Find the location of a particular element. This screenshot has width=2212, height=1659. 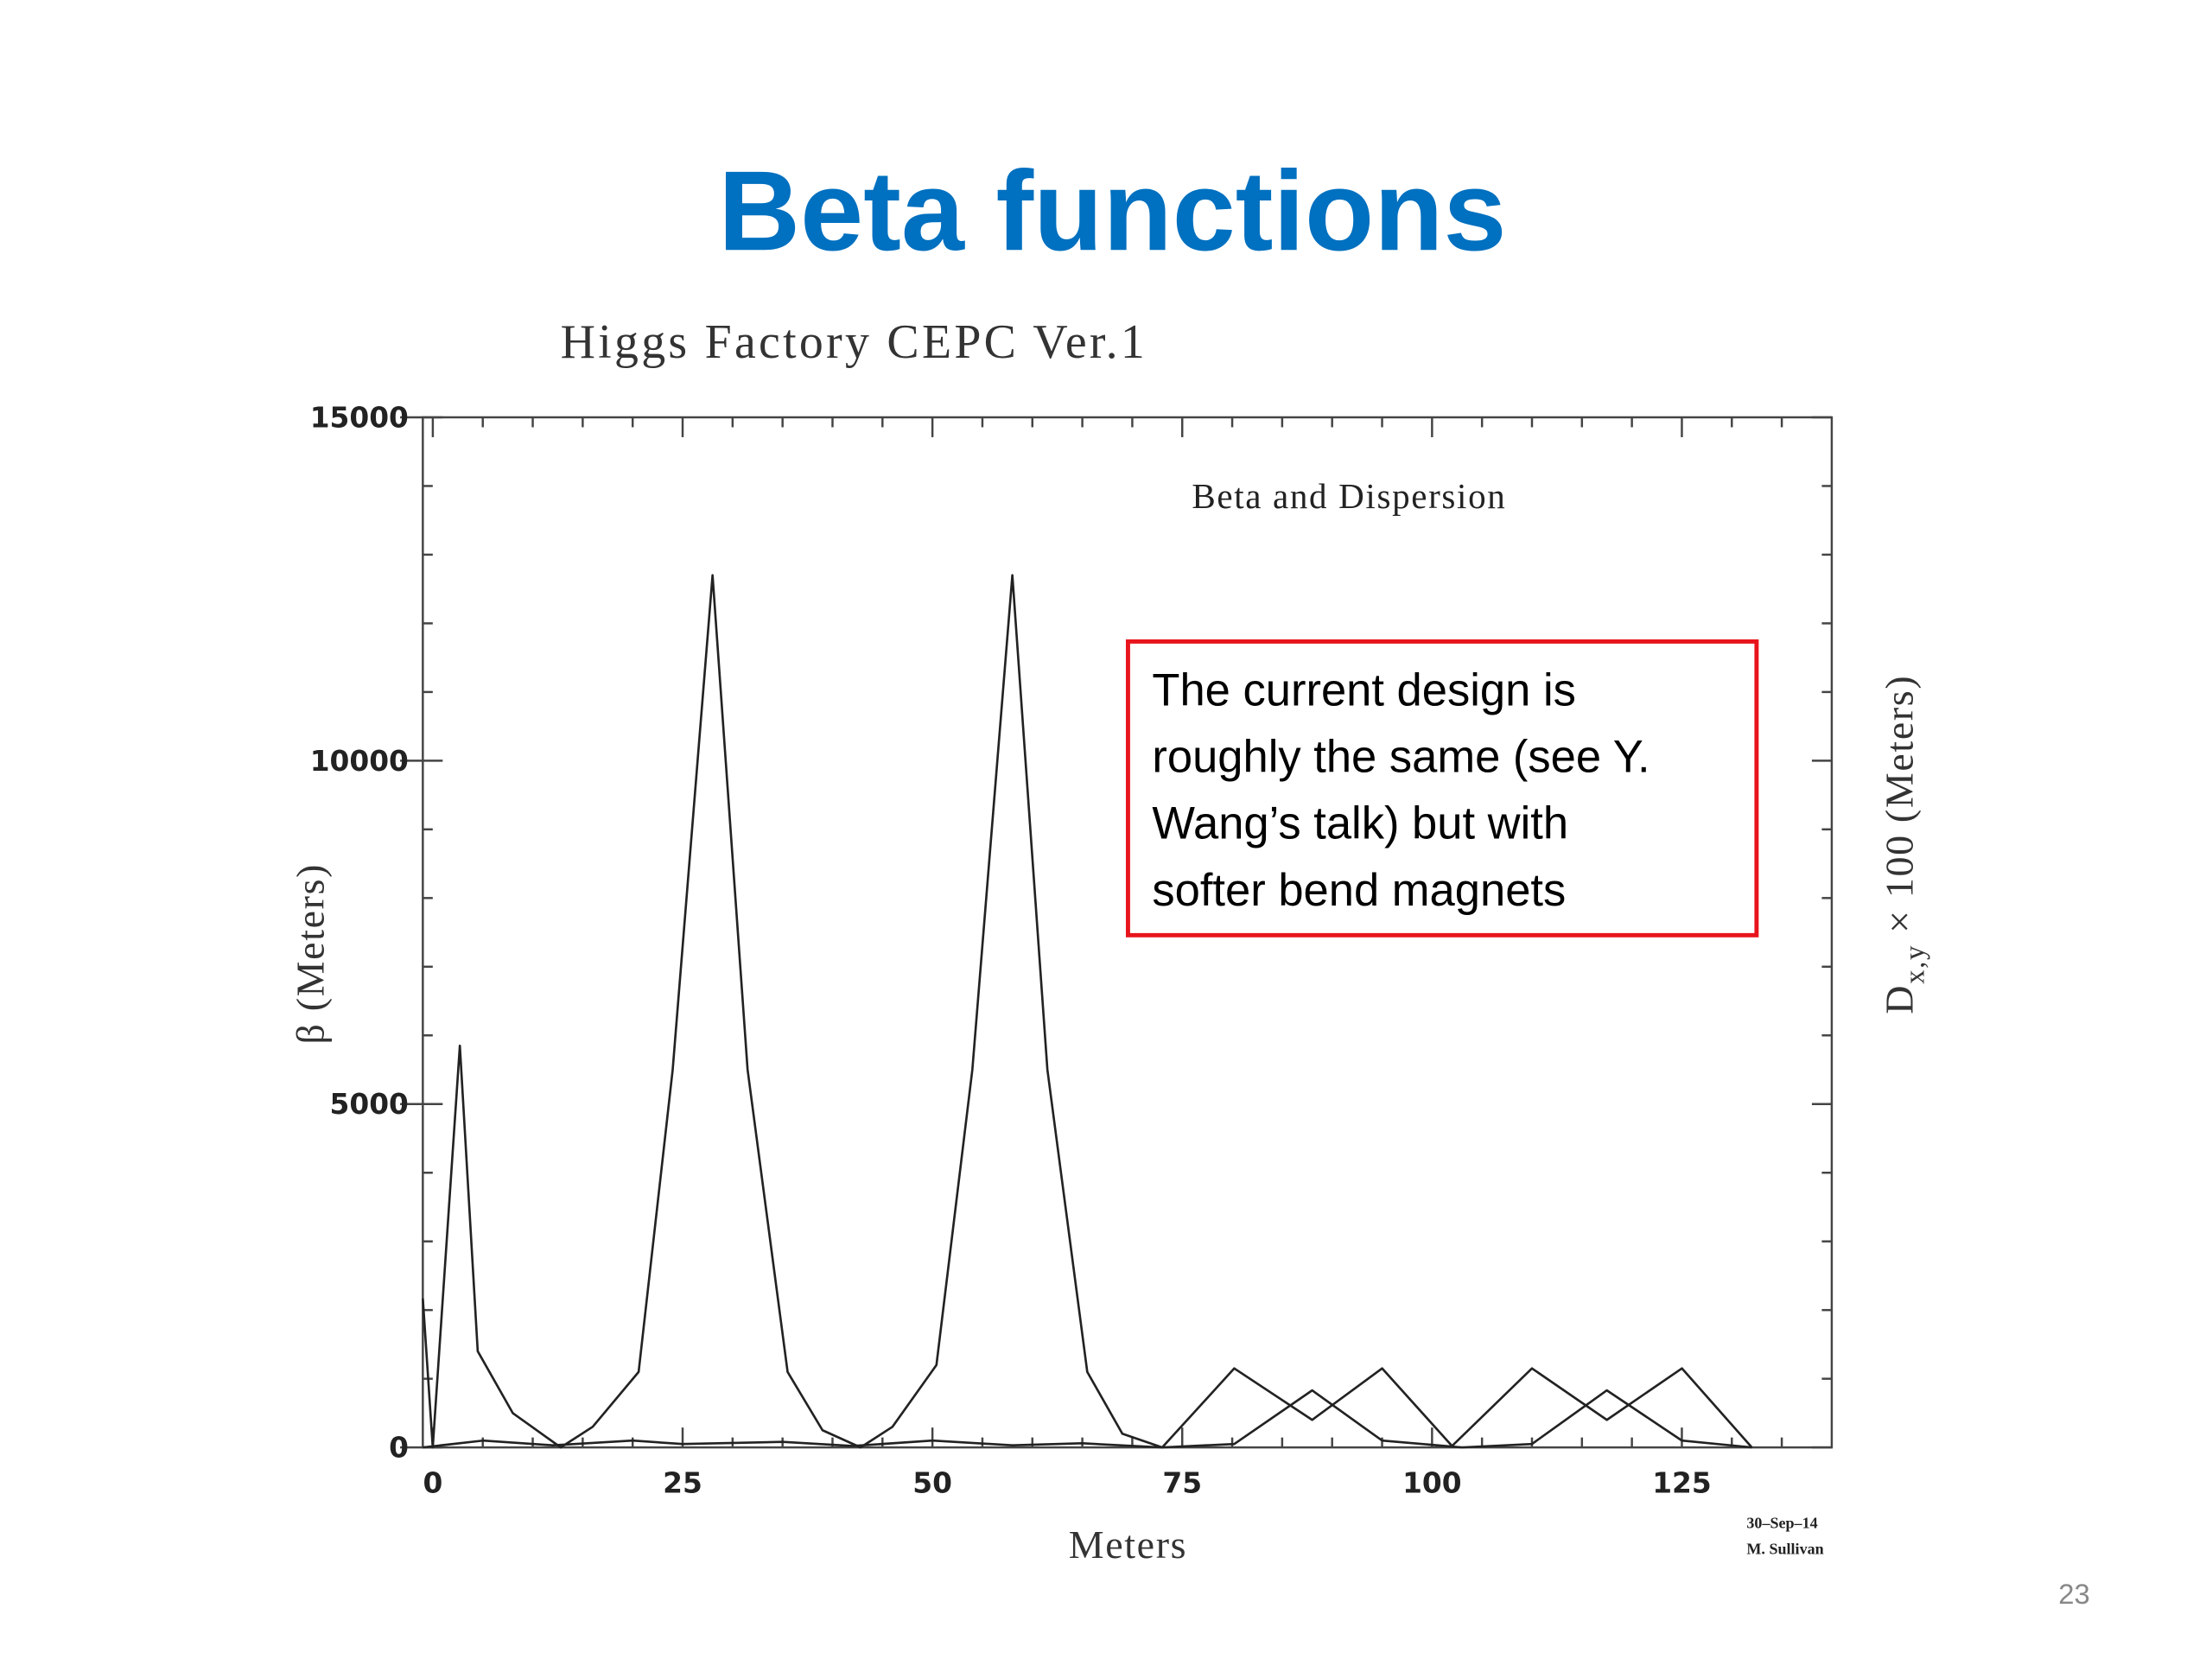

y2-label-sub: x,y is located at coordinates (1916, 964).